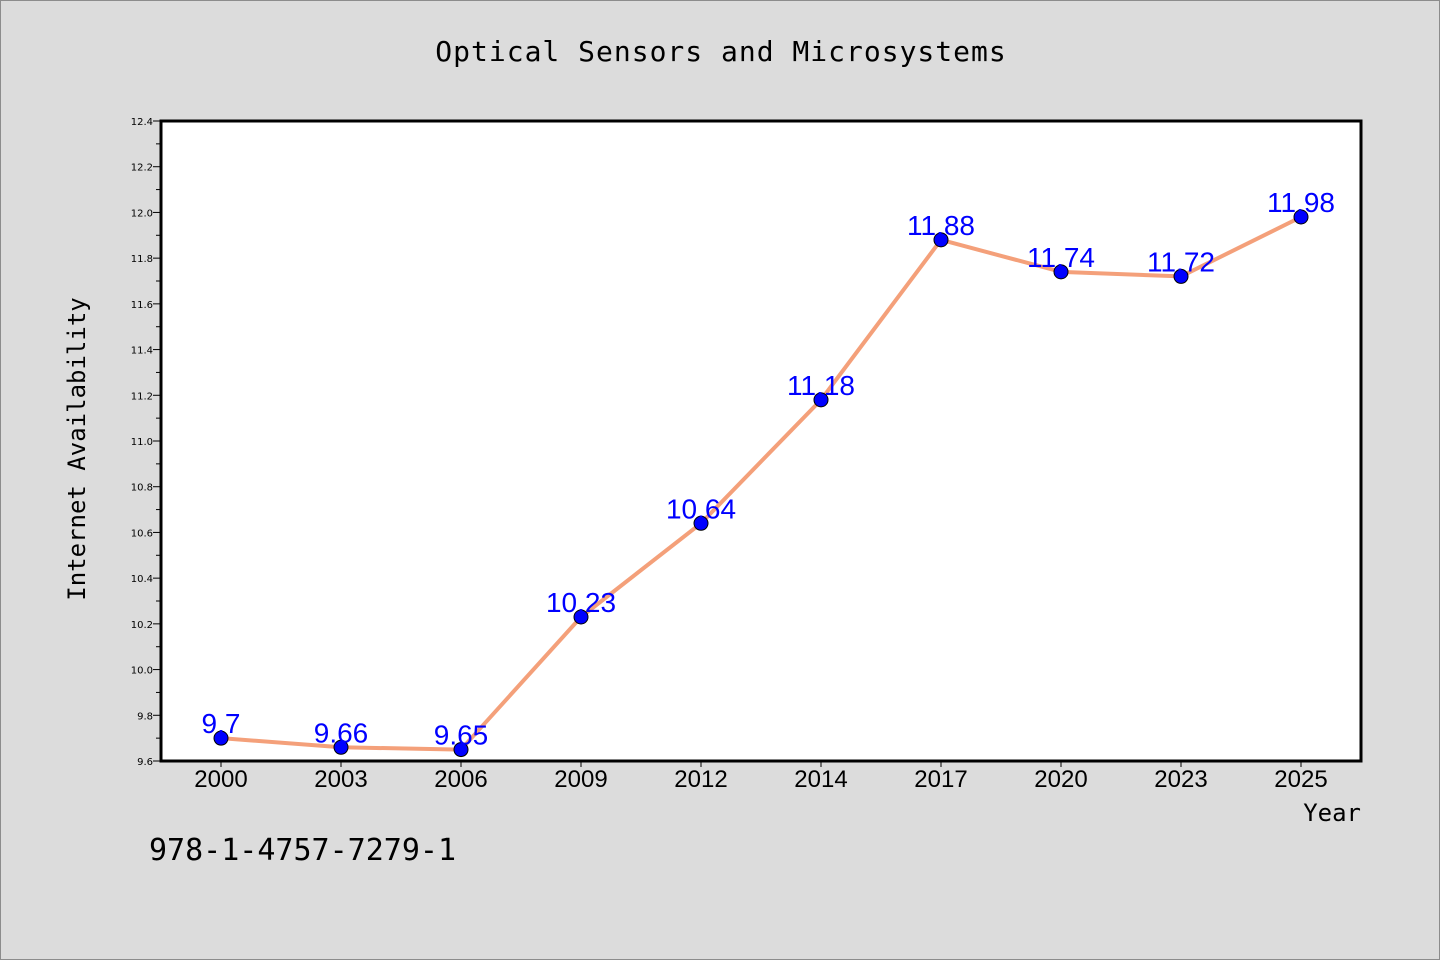 The height and width of the screenshot is (960, 1440). What do you see at coordinates (821, 385) in the screenshot?
I see `data-label: 11.18` at bounding box center [821, 385].